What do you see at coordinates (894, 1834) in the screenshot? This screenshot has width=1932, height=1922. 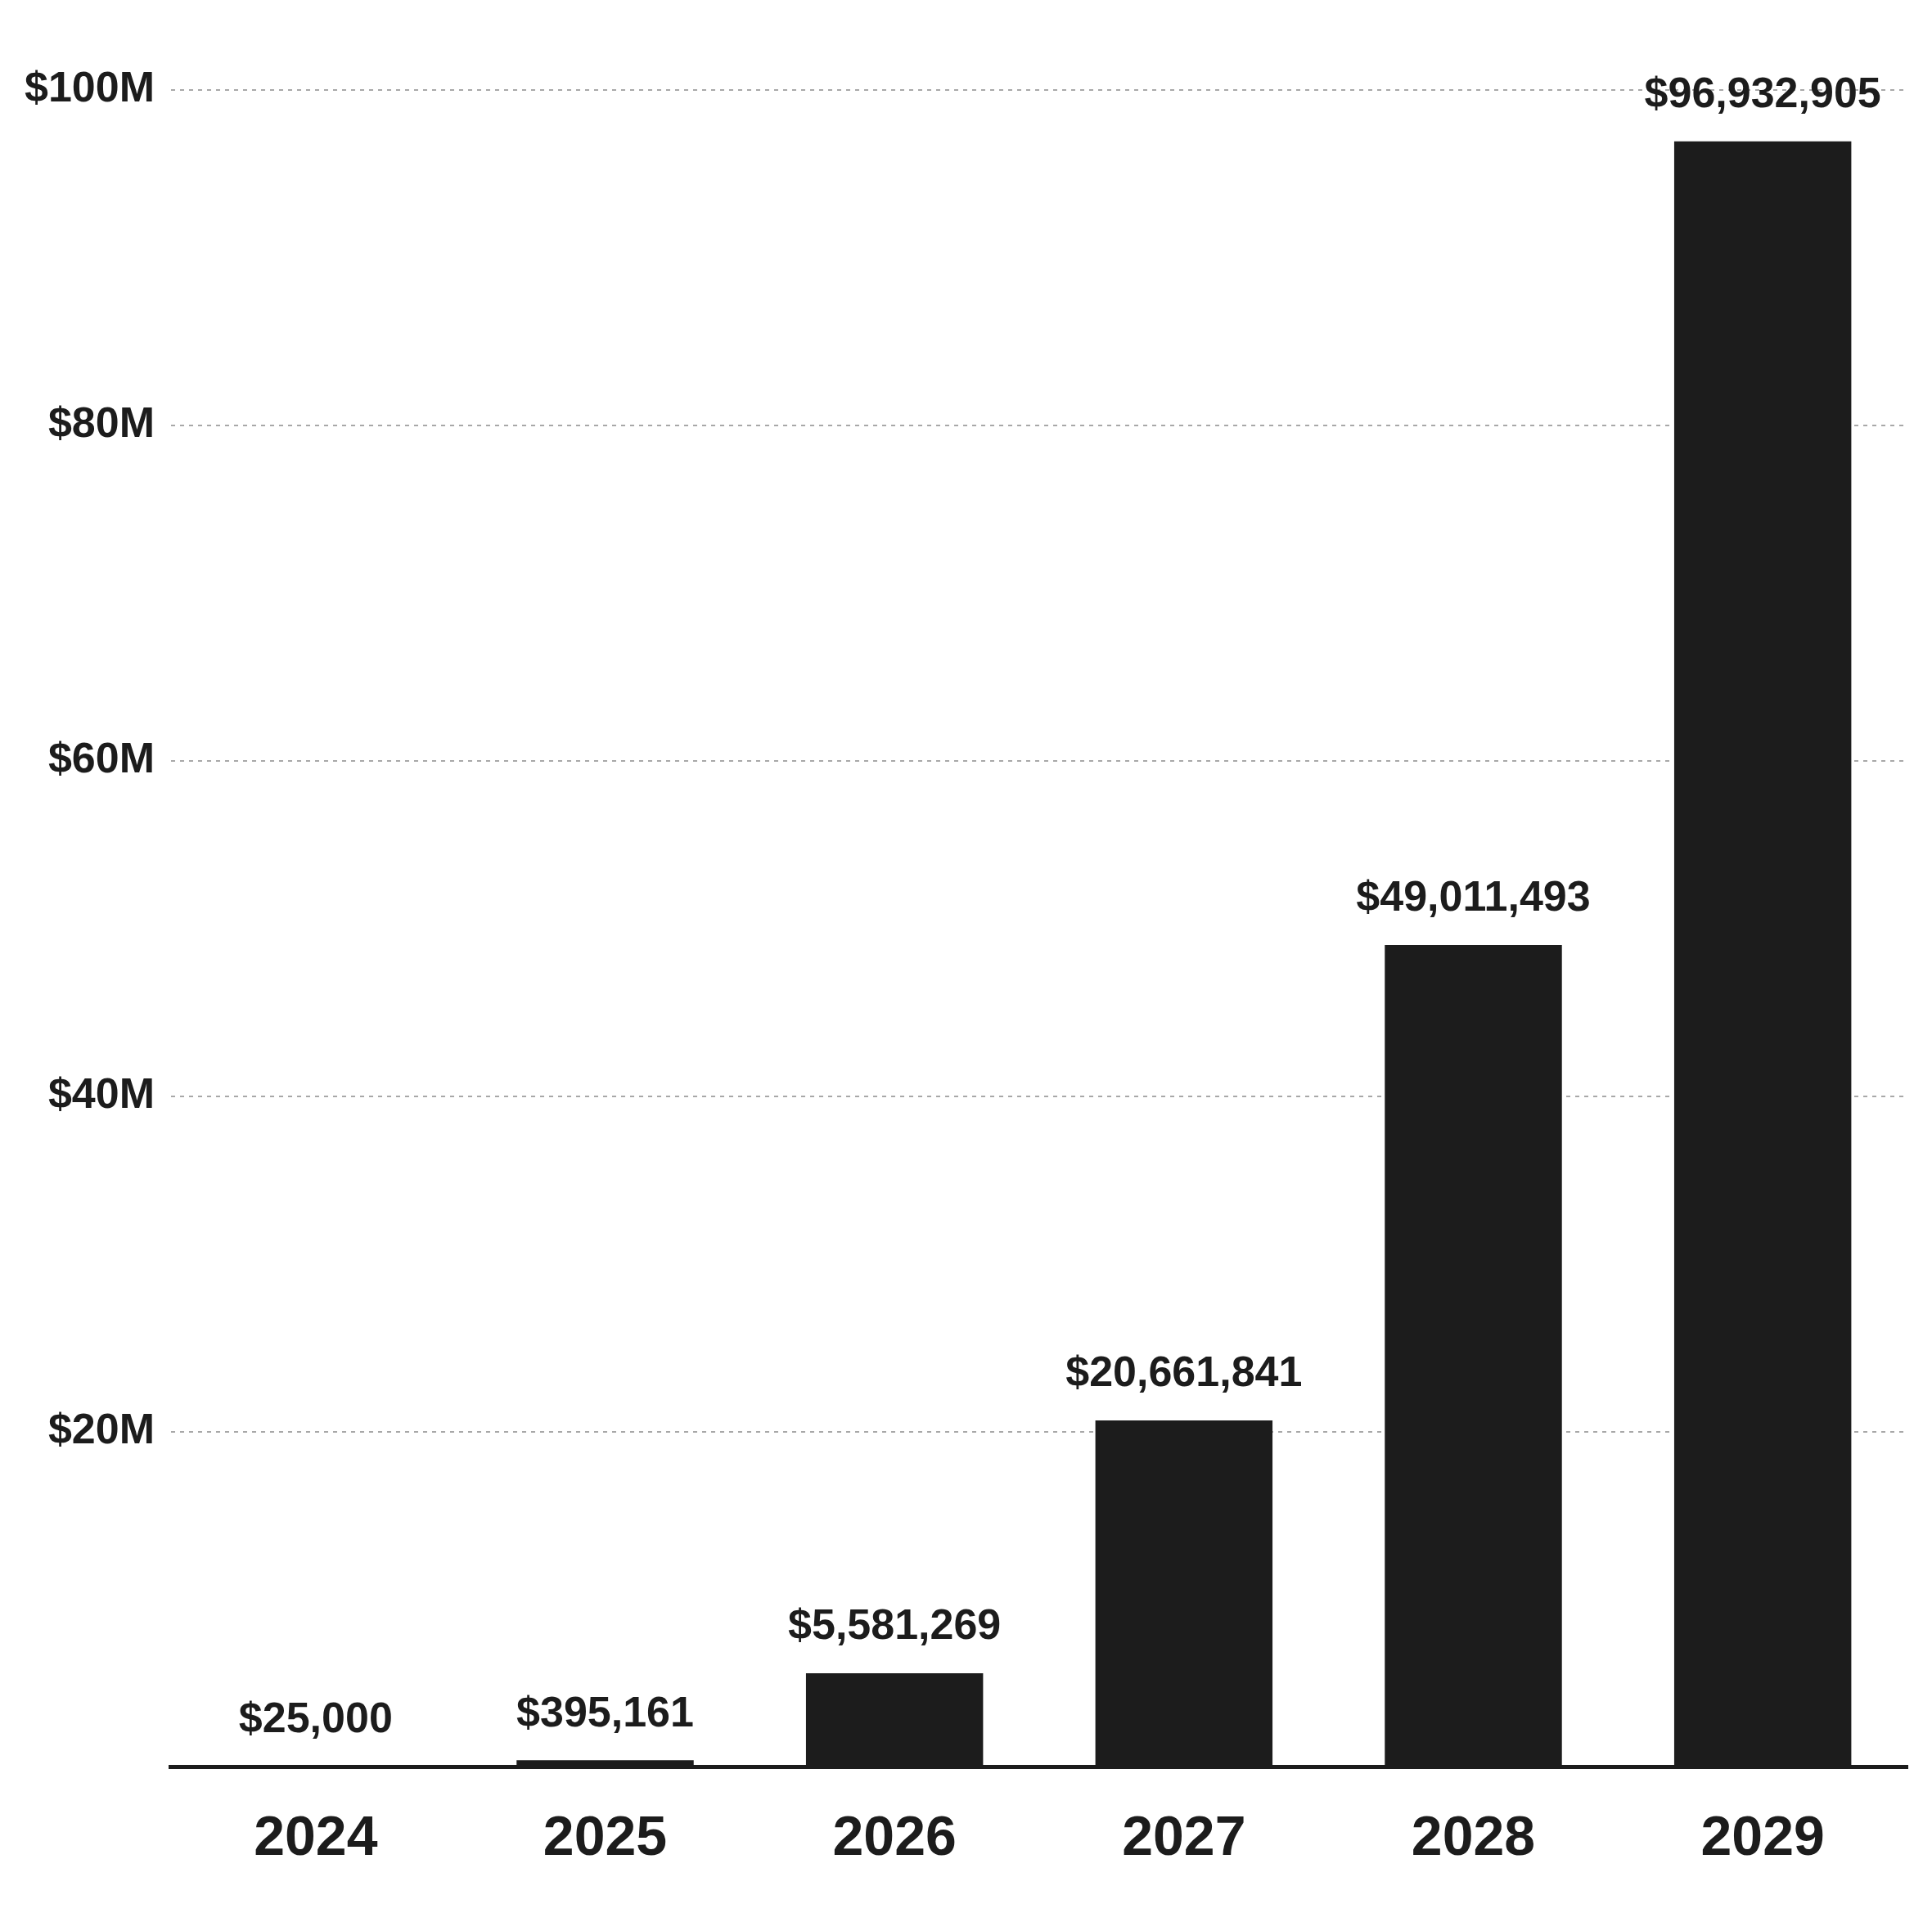 I see `x-tick-label: 2026` at bounding box center [894, 1834].